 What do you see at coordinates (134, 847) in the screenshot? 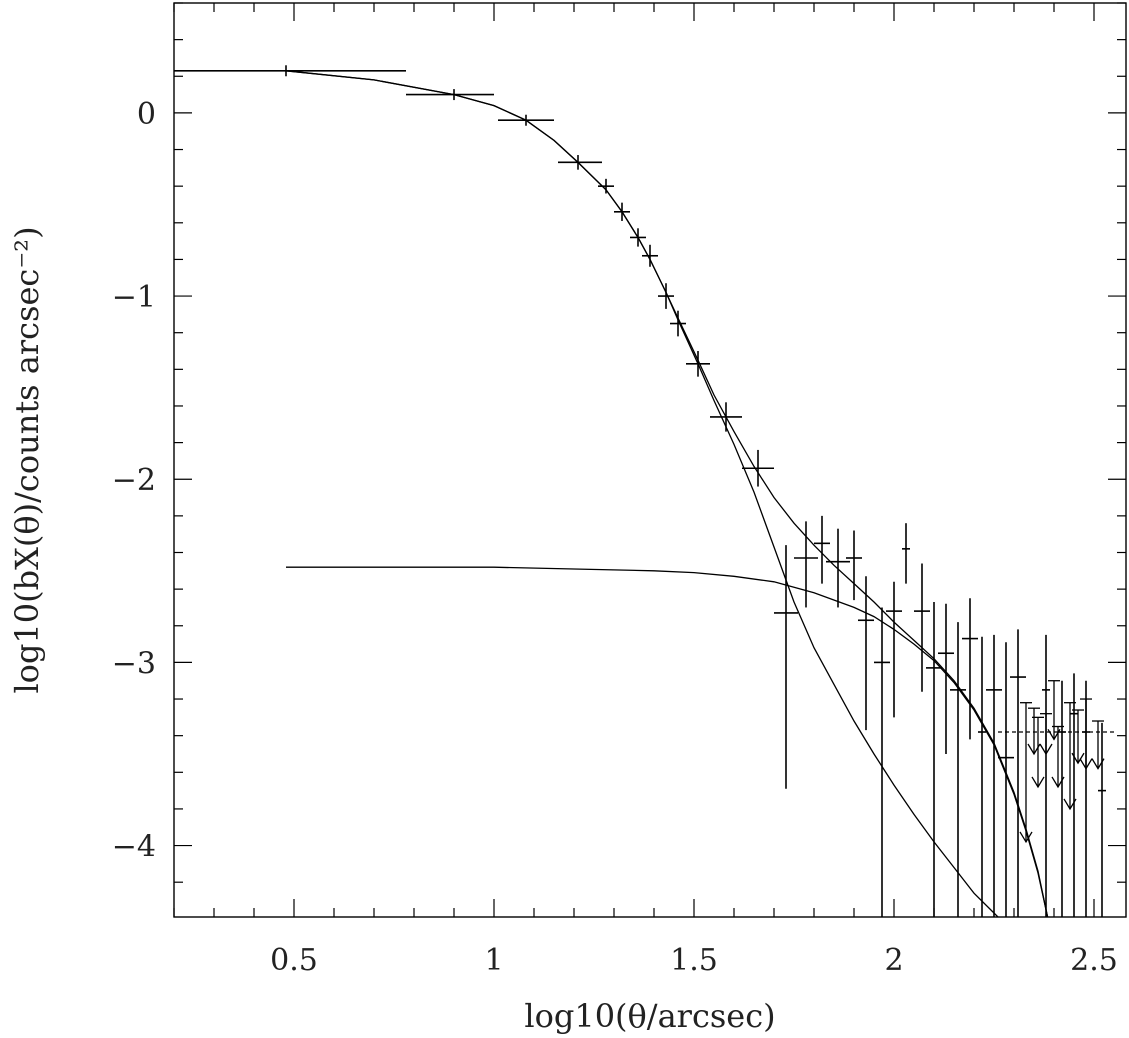
I see `y-tick-label: −4` at bounding box center [134, 847].